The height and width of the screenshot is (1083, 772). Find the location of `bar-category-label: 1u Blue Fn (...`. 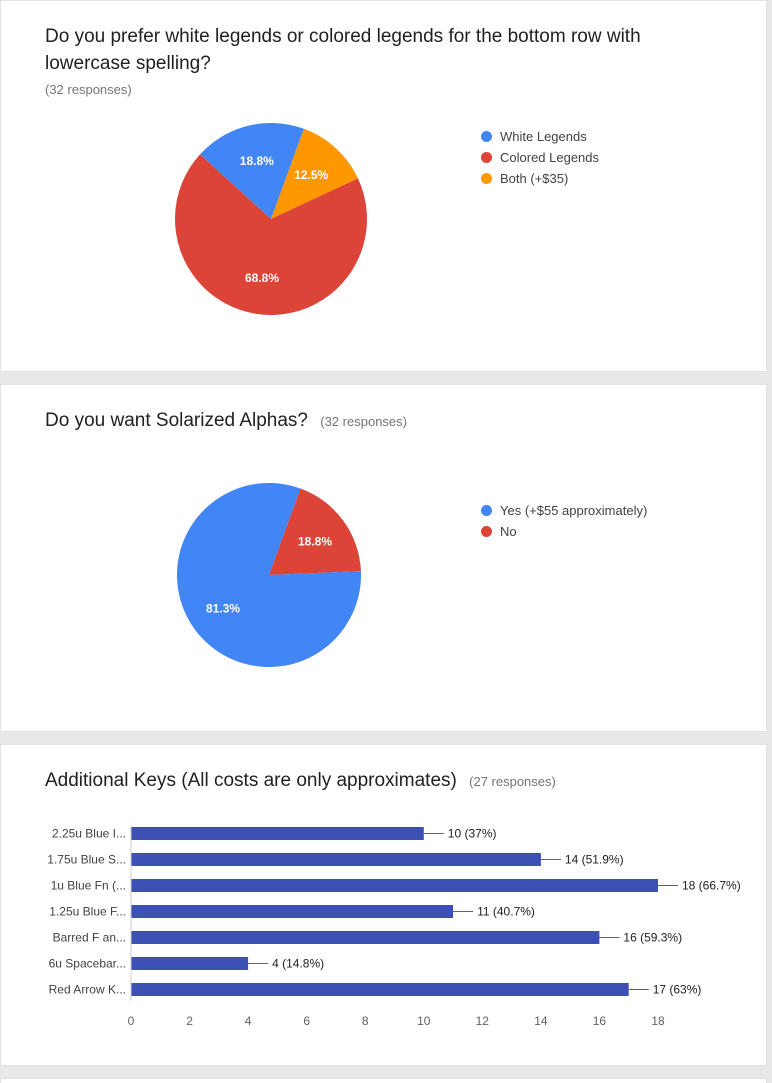

bar-category-label: 1u Blue Fn (... is located at coordinates (88, 886).